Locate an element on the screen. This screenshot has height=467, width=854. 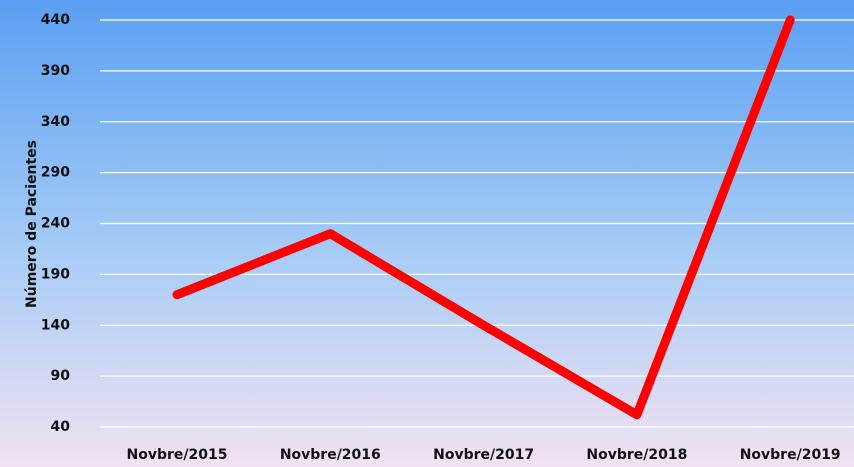
y-tick-label: 290 is located at coordinates (55, 173).